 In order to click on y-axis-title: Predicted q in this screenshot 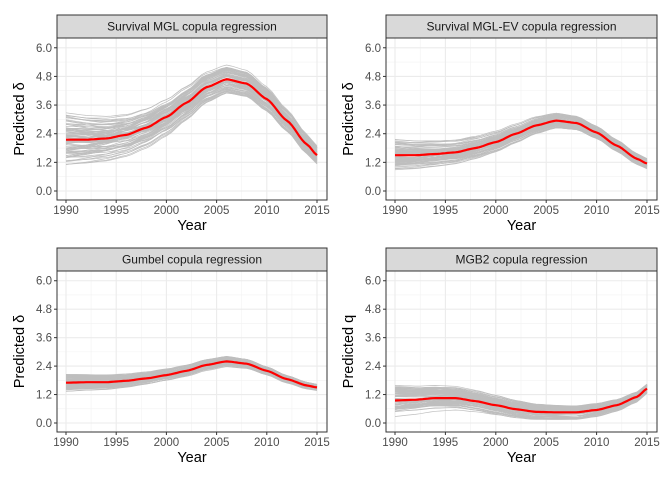, I will do `click(349, 351)`.